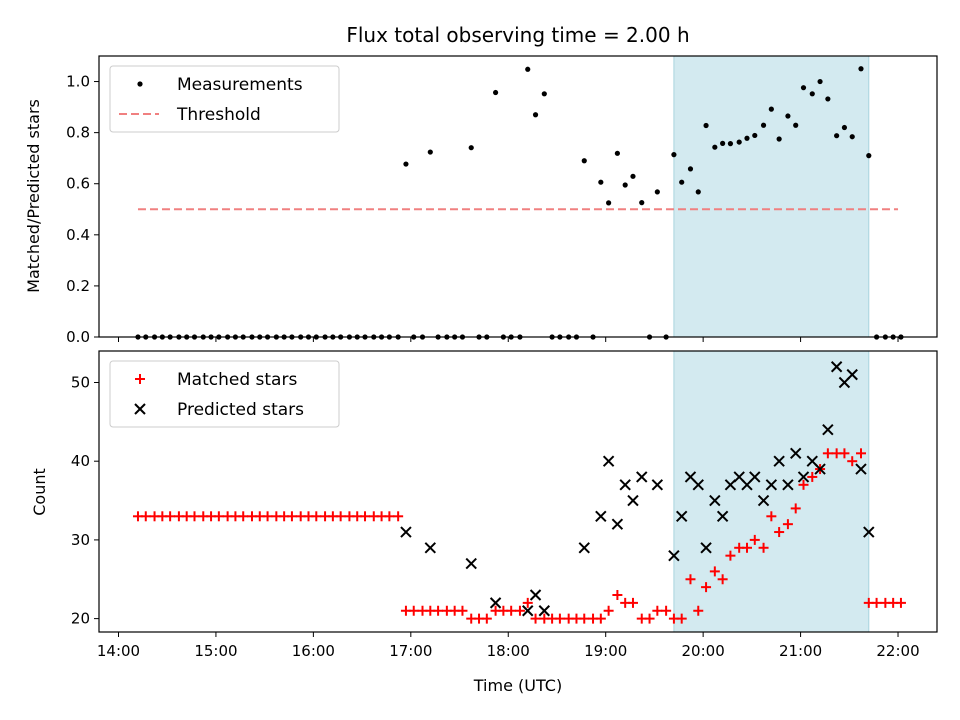 Image resolution: width=960 pixels, height=720 pixels. I want to click on x-tick-label: 20:00, so click(703, 651).